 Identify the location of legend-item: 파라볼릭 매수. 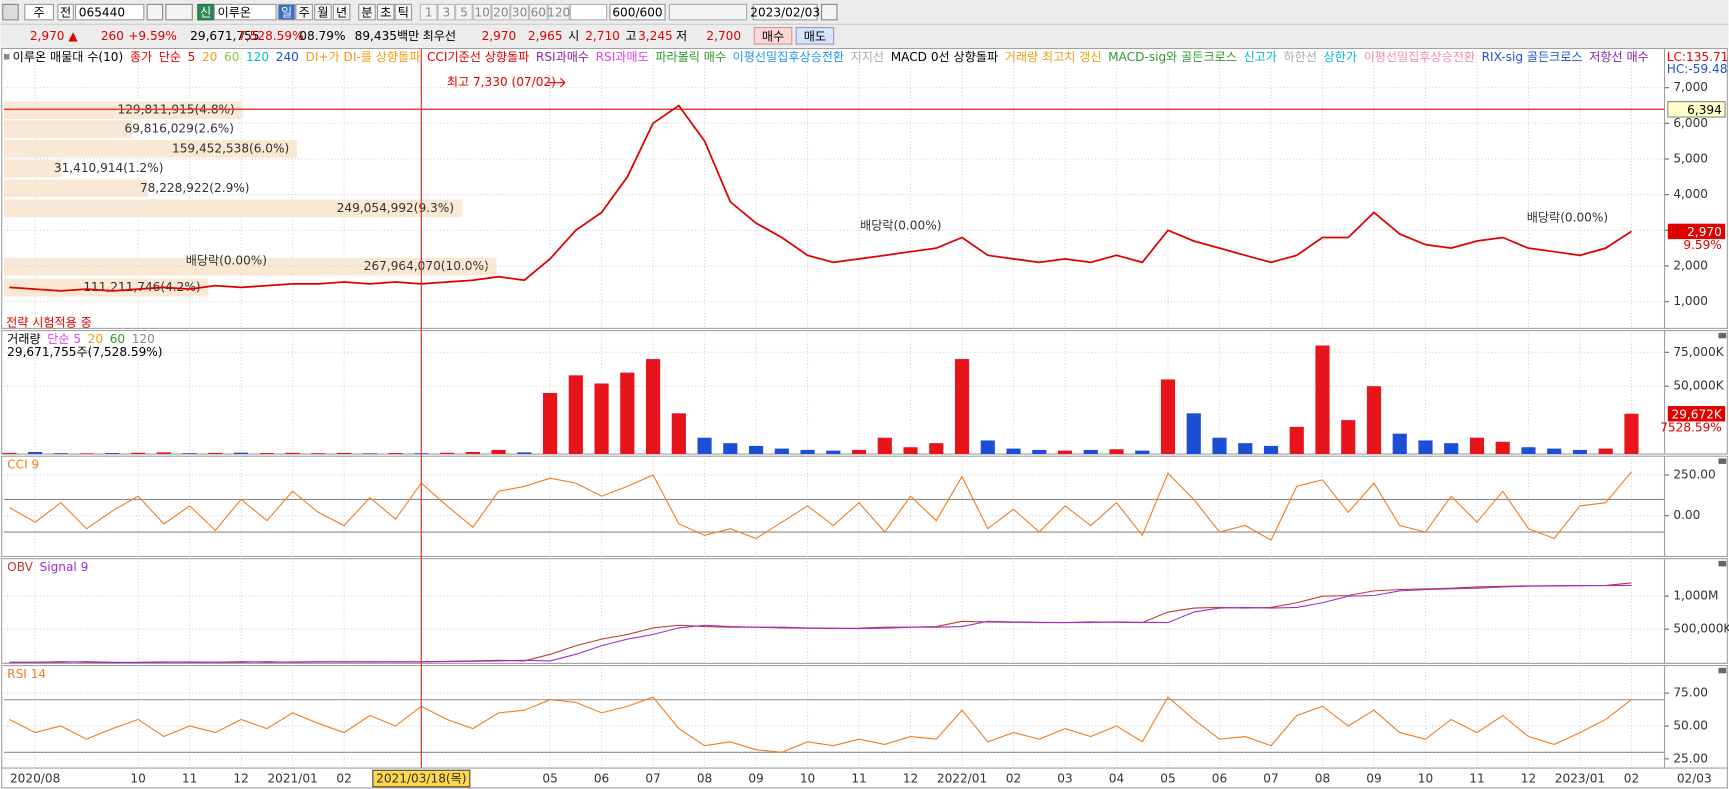
(690, 57).